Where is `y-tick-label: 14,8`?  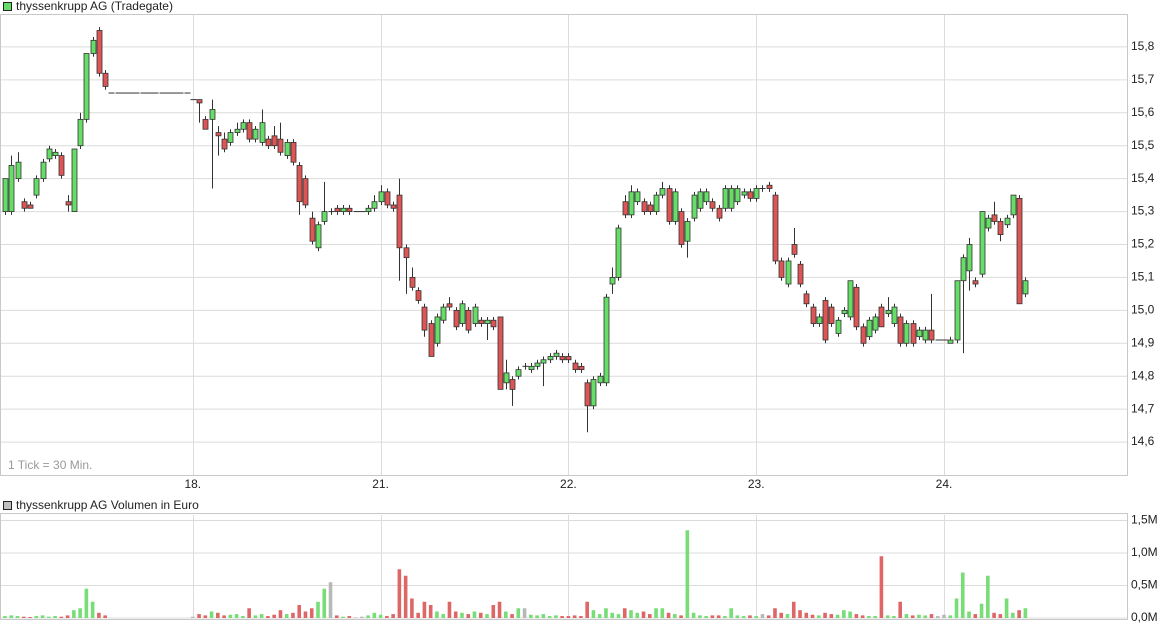 y-tick-label: 14,8 is located at coordinates (1143, 375).